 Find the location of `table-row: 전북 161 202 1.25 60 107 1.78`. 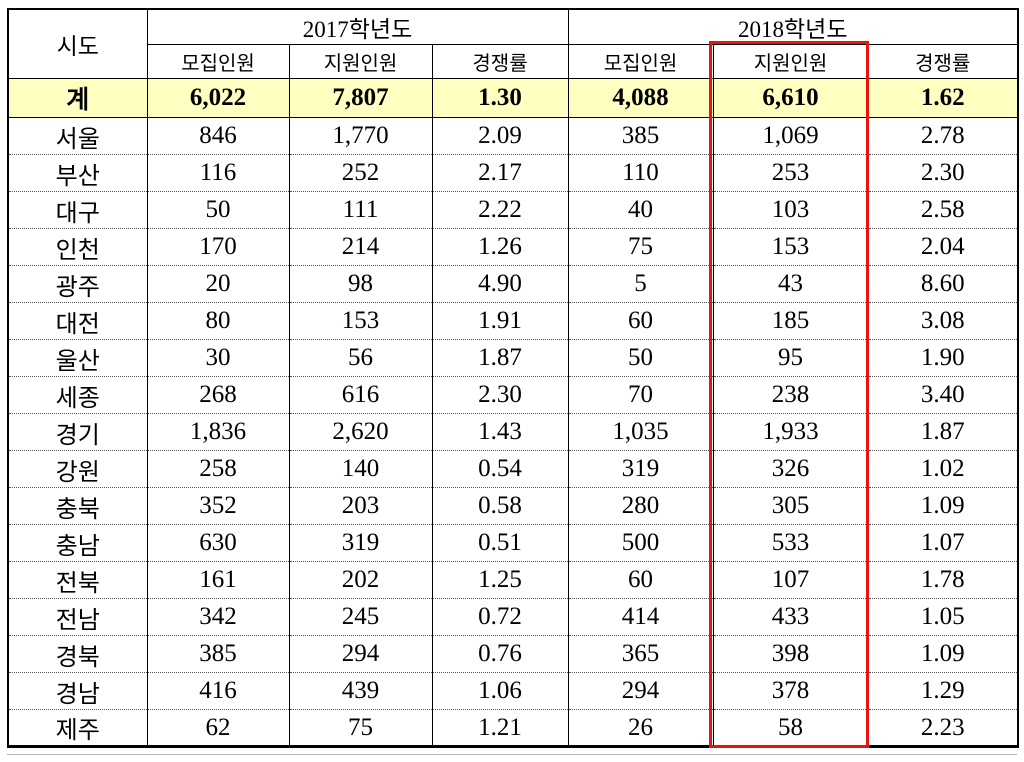

table-row: 전북 161 202 1.25 60 107 1.78 is located at coordinates (513, 580).